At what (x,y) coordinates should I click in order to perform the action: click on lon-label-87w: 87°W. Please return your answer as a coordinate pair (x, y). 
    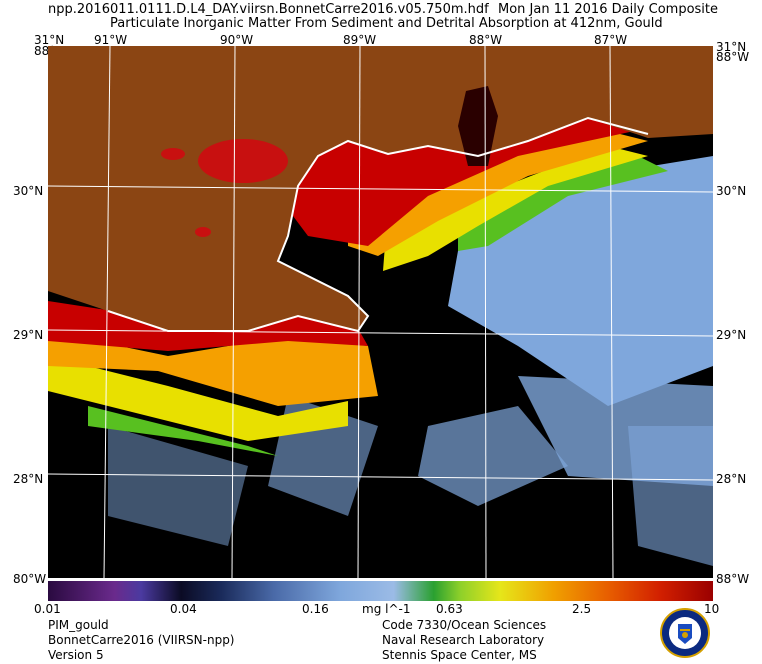
    Looking at the image, I should click on (611, 40).